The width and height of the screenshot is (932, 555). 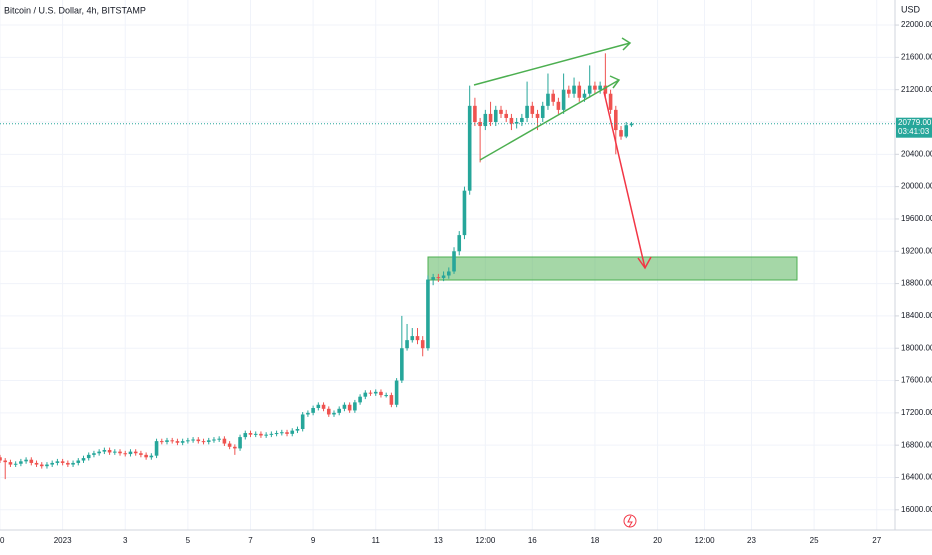 What do you see at coordinates (916, 509) in the screenshot?
I see `y-tick-label: 16000.00` at bounding box center [916, 509].